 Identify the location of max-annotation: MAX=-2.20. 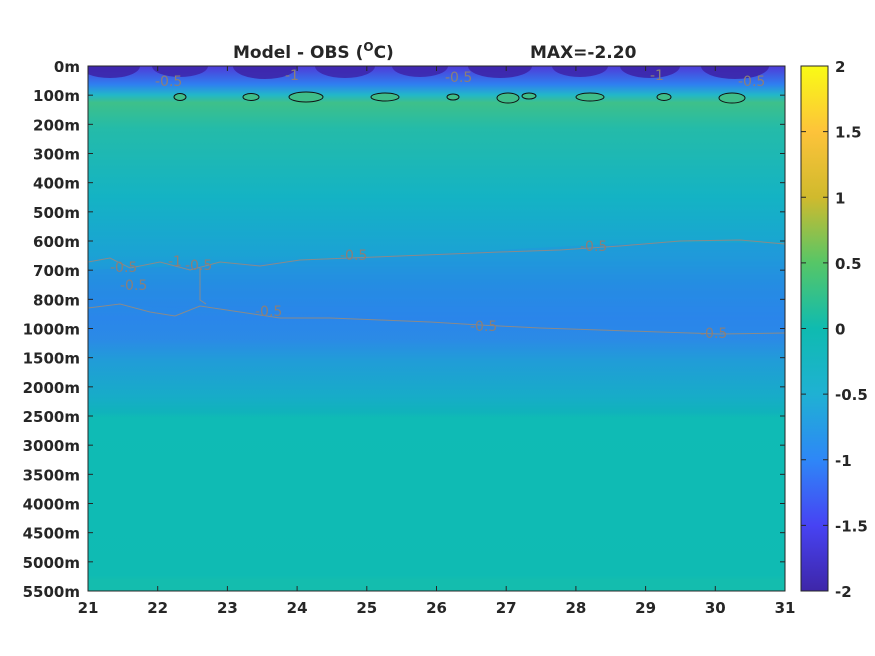
(583, 53).